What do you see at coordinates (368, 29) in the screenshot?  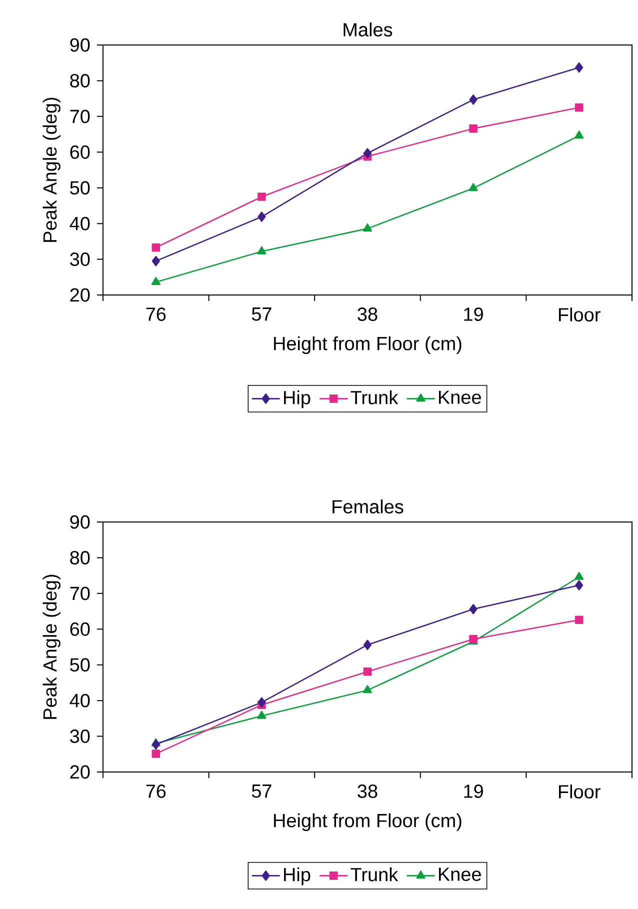 I see `chart-title: Males` at bounding box center [368, 29].